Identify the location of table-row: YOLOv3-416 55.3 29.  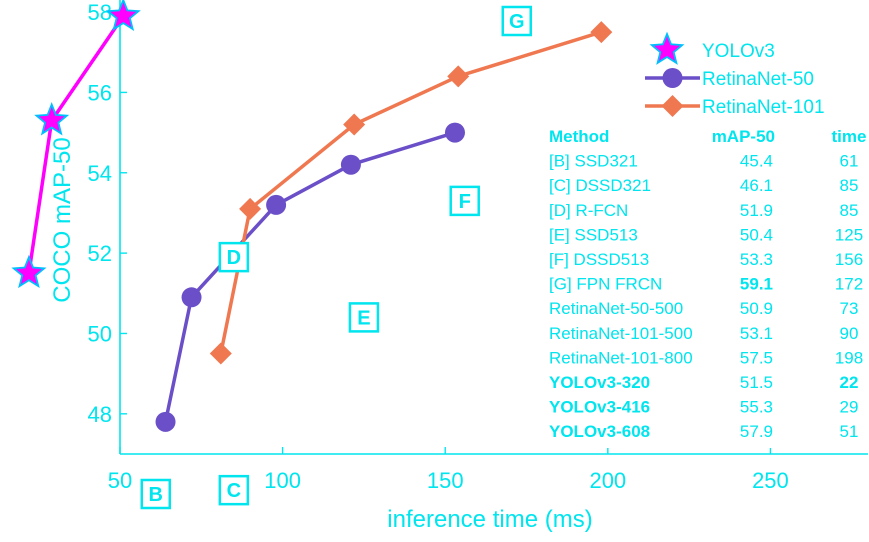
(703, 407).